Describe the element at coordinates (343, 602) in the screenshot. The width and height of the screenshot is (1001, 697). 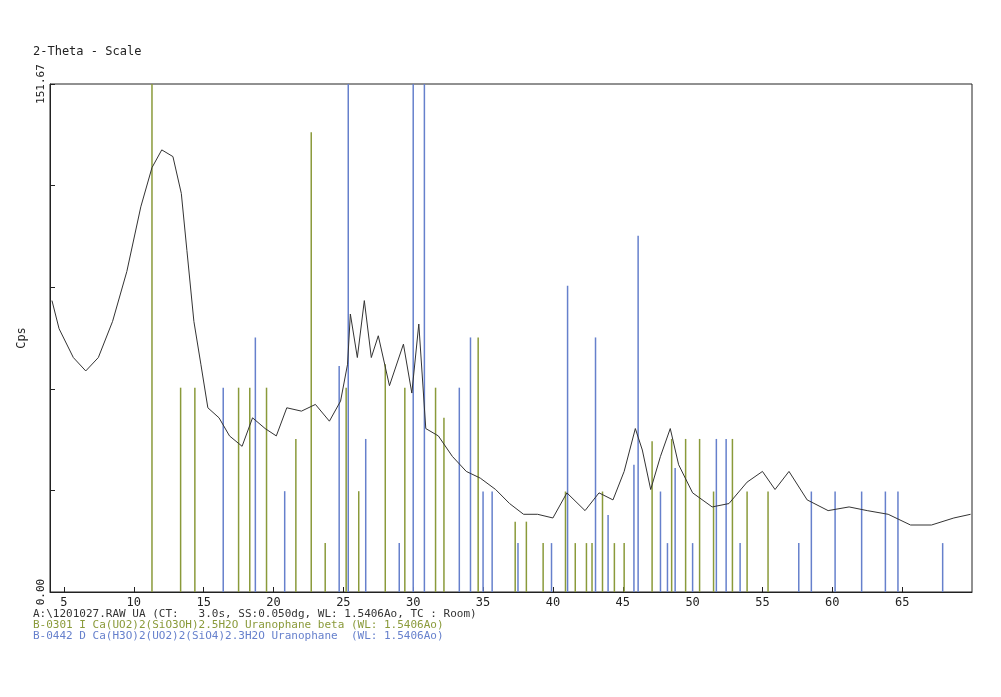
I see `x-tick-label: 25` at that location.